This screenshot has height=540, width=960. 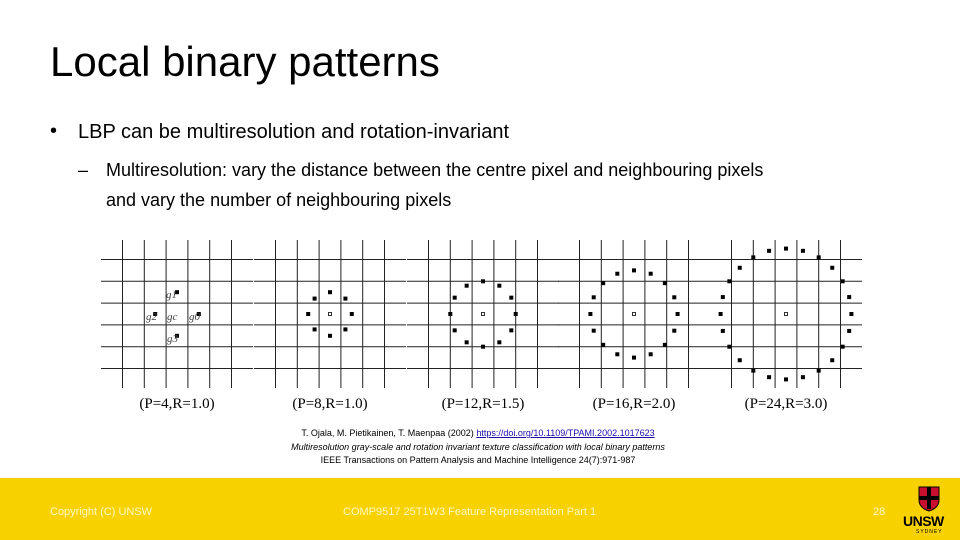 What do you see at coordinates (879, 512) in the screenshot?
I see `footer-page: 28` at bounding box center [879, 512].